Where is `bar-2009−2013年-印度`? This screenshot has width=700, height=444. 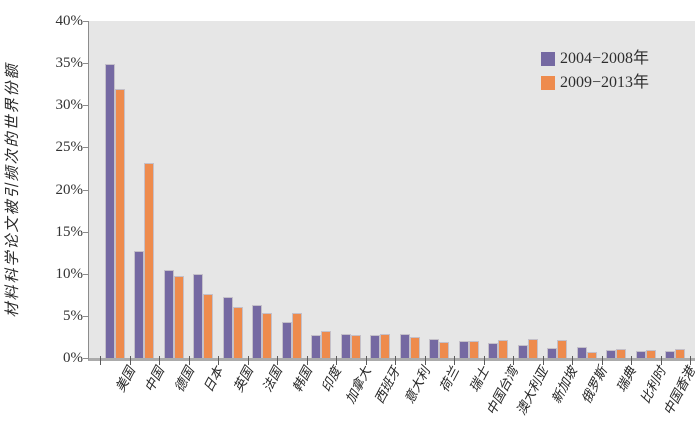
bar-2009−2013年-印度 is located at coordinates (326, 344).